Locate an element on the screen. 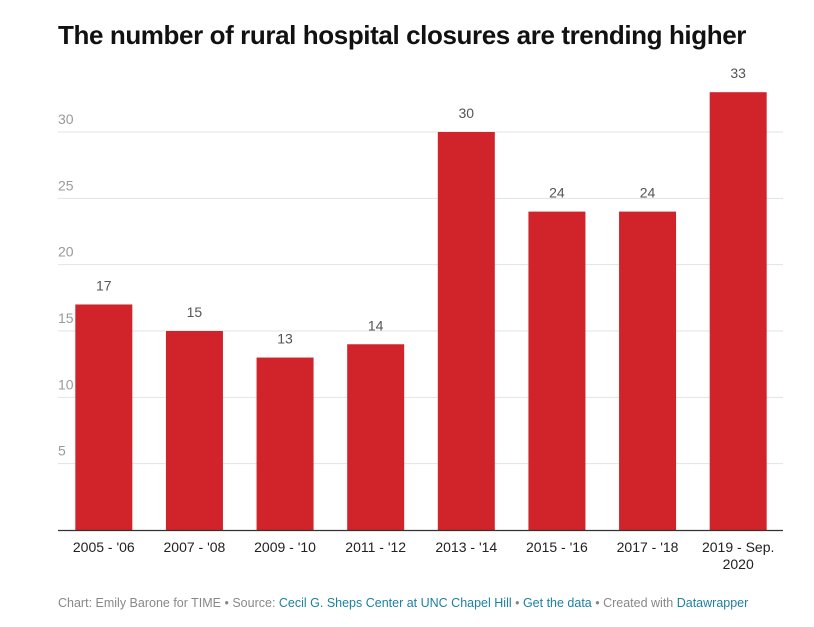 This screenshot has width=814, height=627. get-the-data-link: Get the data is located at coordinates (557, 603).